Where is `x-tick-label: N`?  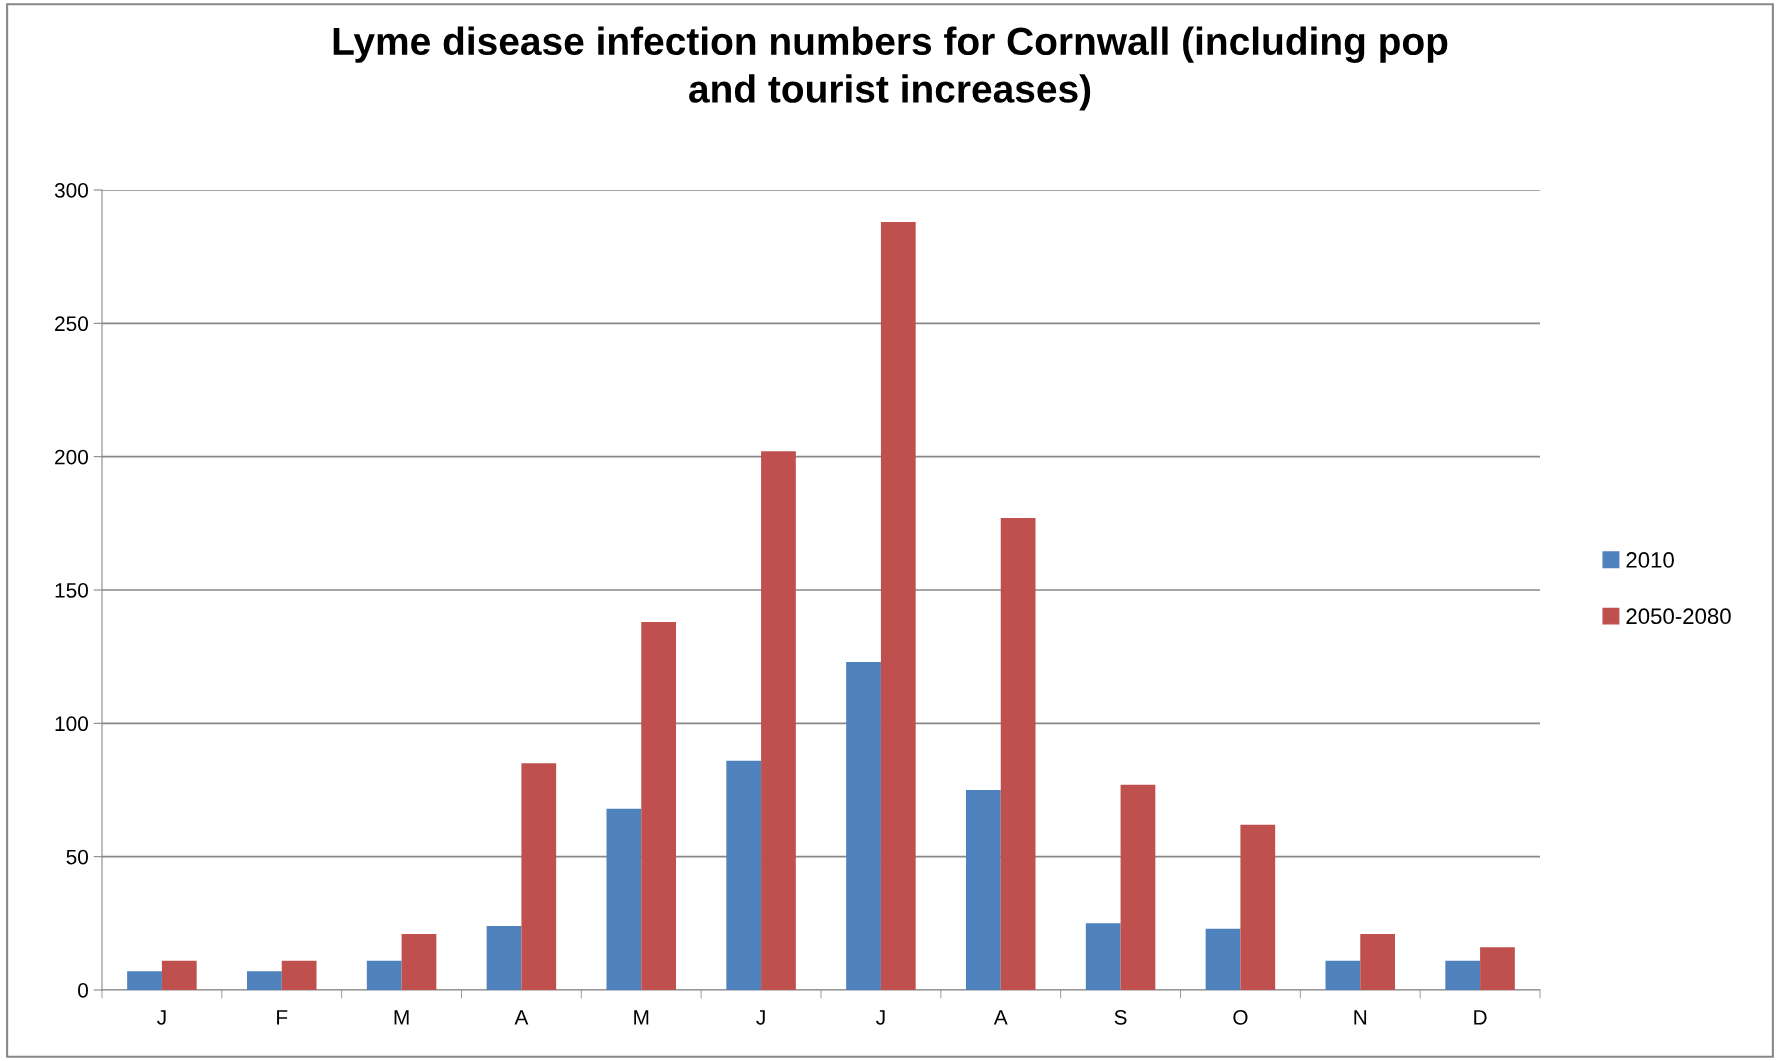
x-tick-label: N is located at coordinates (1360, 1017).